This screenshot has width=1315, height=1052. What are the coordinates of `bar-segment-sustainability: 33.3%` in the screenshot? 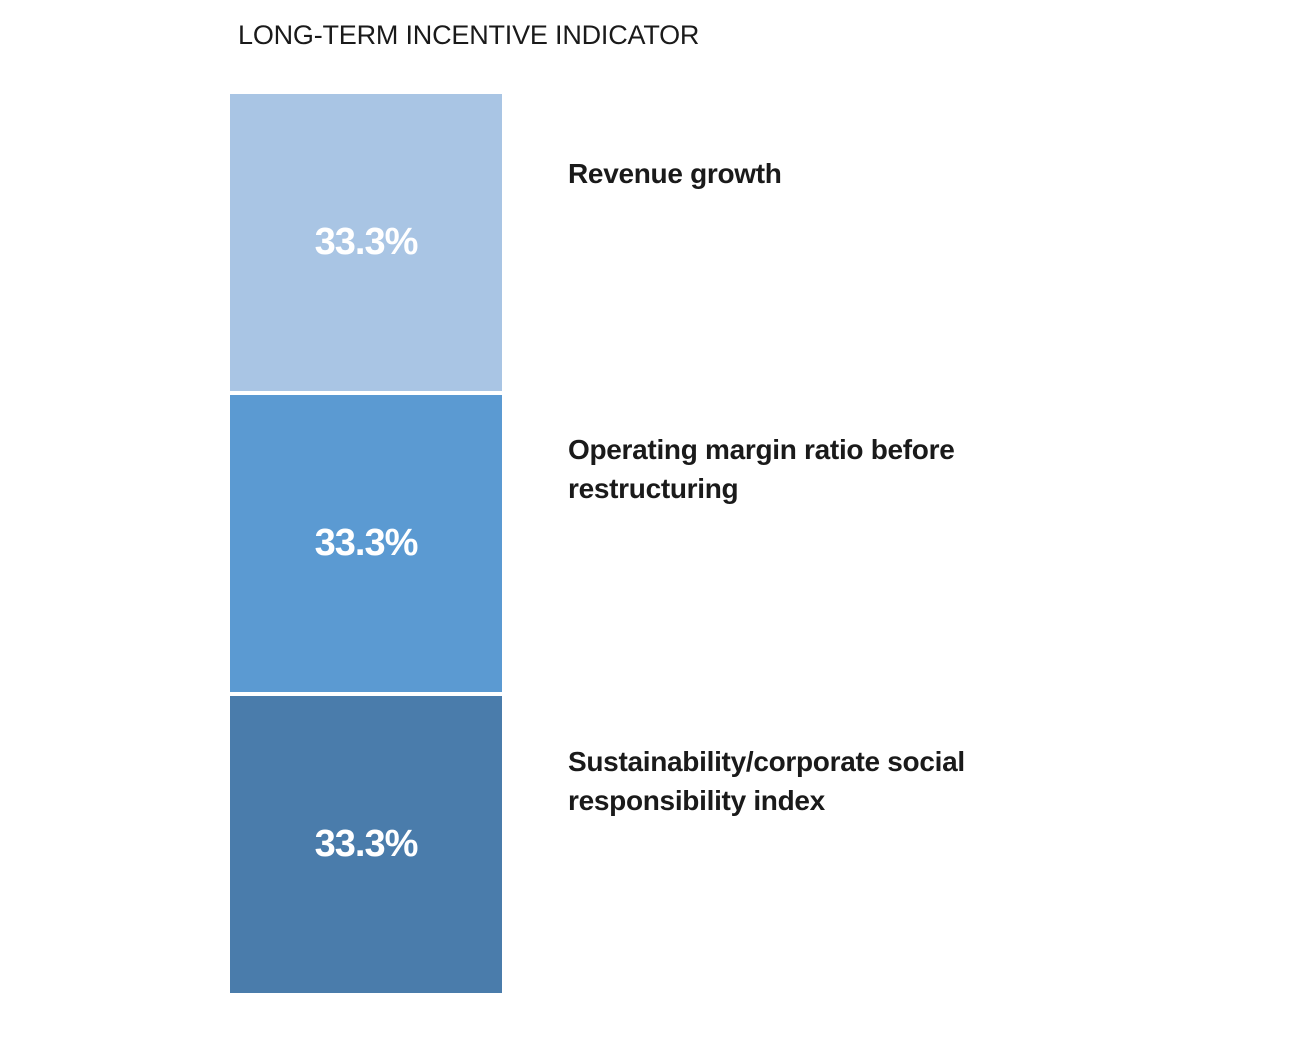 It's located at (366, 844).